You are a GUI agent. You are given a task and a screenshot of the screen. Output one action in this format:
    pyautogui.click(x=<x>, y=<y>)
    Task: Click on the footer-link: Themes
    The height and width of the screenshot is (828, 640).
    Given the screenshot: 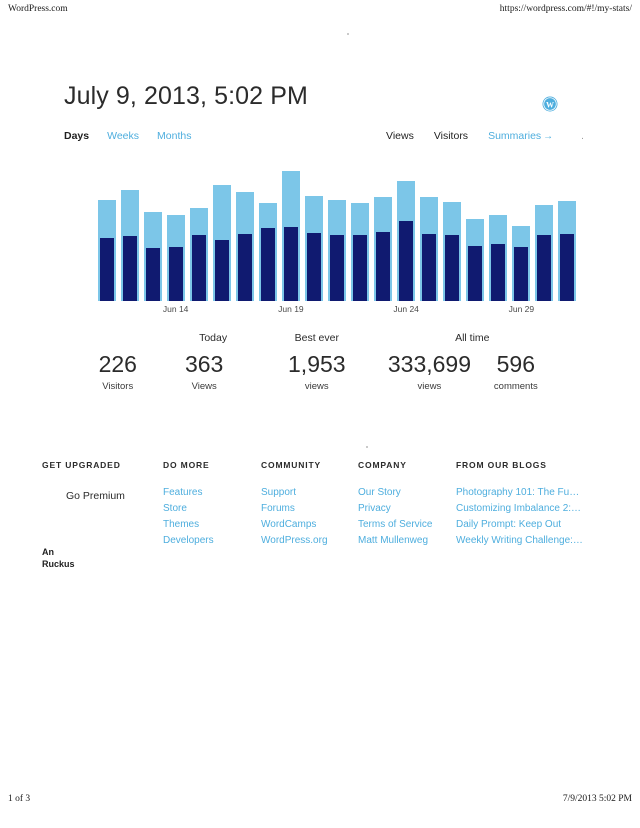 What is the action you would take?
    pyautogui.click(x=181, y=524)
    